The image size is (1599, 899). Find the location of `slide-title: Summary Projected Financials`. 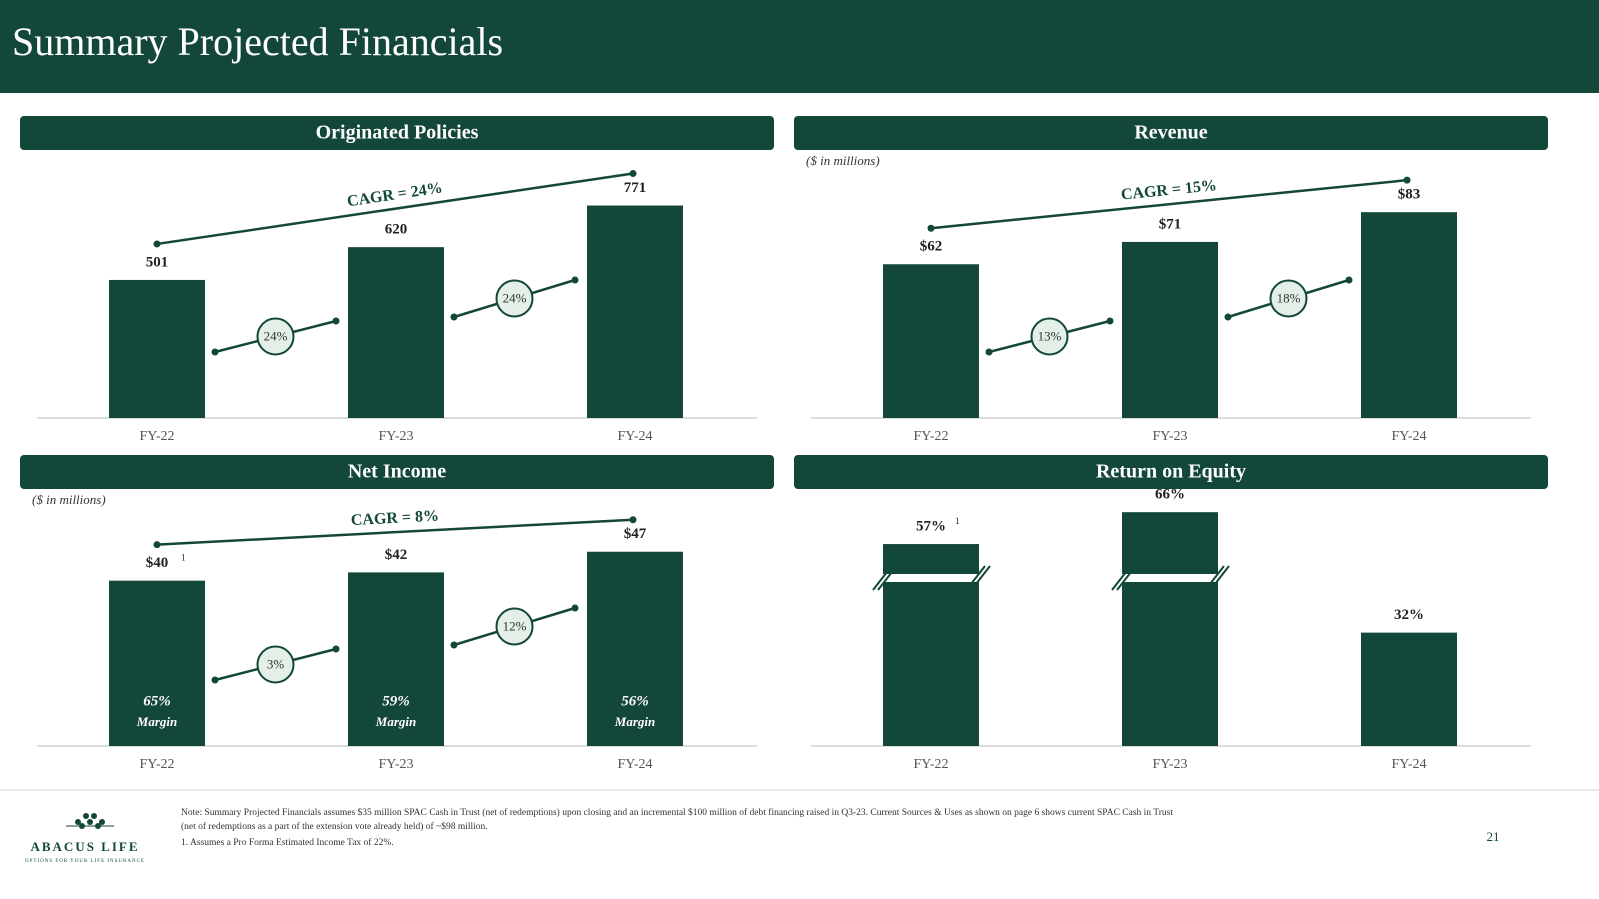

slide-title: Summary Projected Financials is located at coordinates (257, 41).